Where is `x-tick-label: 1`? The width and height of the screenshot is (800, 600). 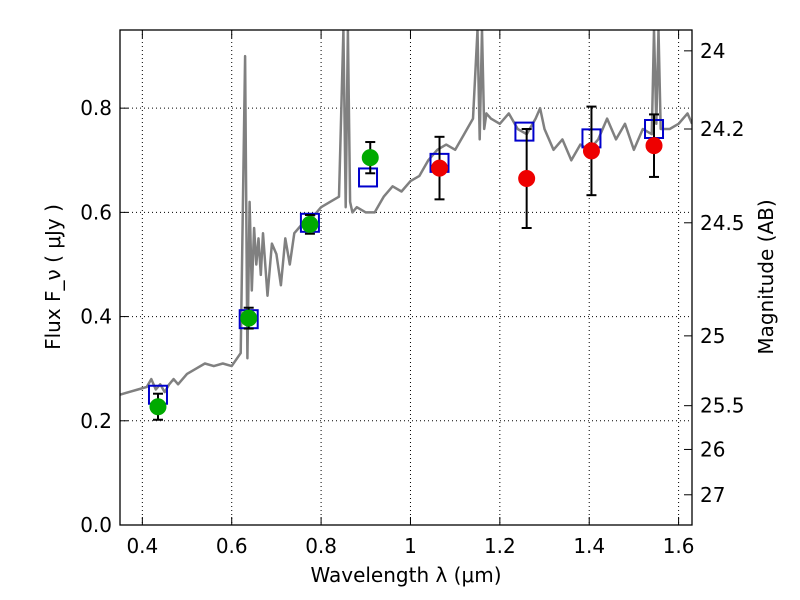 x-tick-label: 1 is located at coordinates (410, 546).